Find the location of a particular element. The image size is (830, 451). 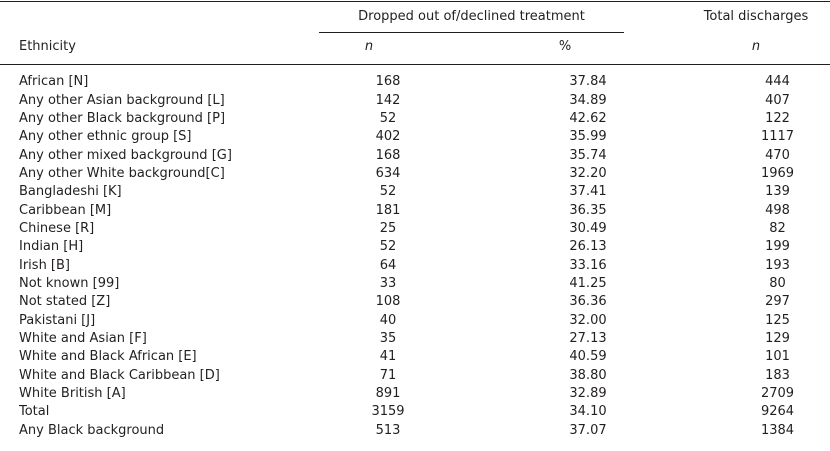

dropped-pct-cell: 35.74 is located at coordinates (588, 155).